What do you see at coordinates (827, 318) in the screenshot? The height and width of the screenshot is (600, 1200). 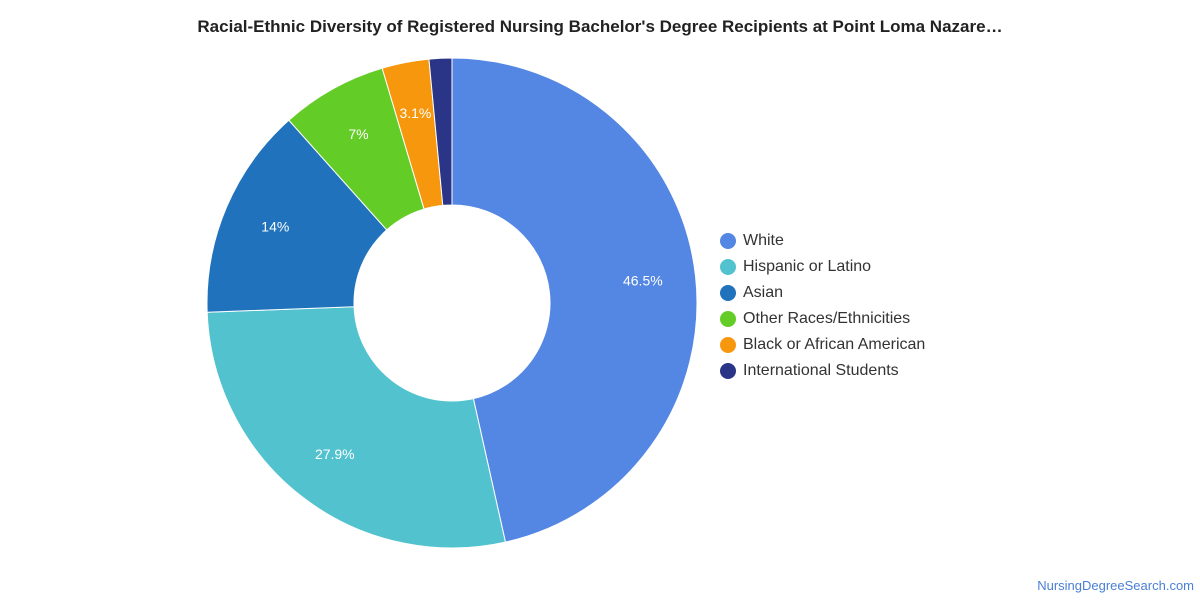 I see `legend-label: Other Races/Ethnicities` at bounding box center [827, 318].